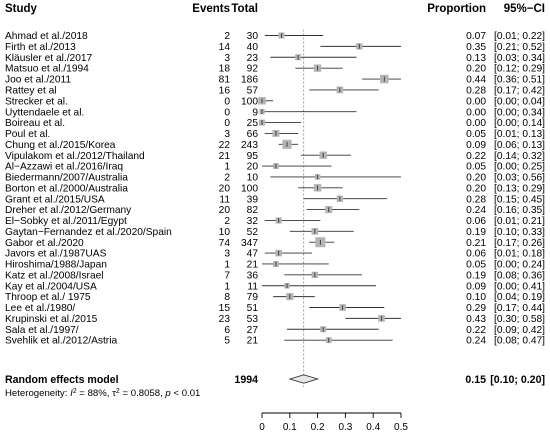  Describe the element at coordinates (54, 275) in the screenshot. I see `study-label: Katz et al./2008/Israel` at that location.